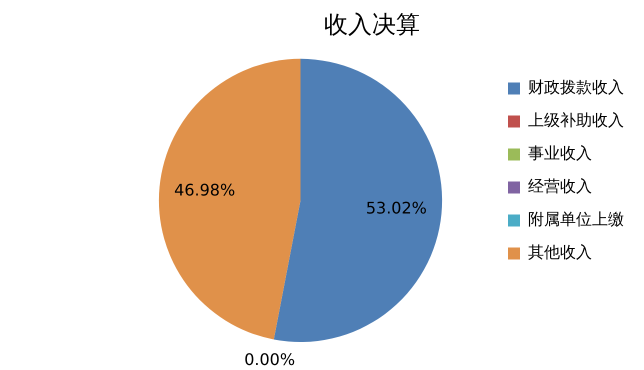  What do you see at coordinates (576, 120) in the screenshot?
I see `legend-label: 上级补助收入` at bounding box center [576, 120].